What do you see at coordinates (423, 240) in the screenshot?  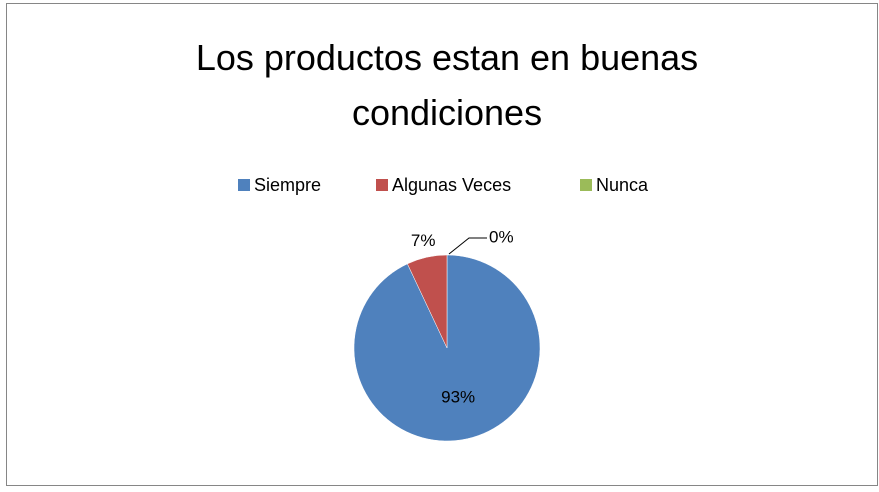 I see `data-label: 7%` at bounding box center [423, 240].